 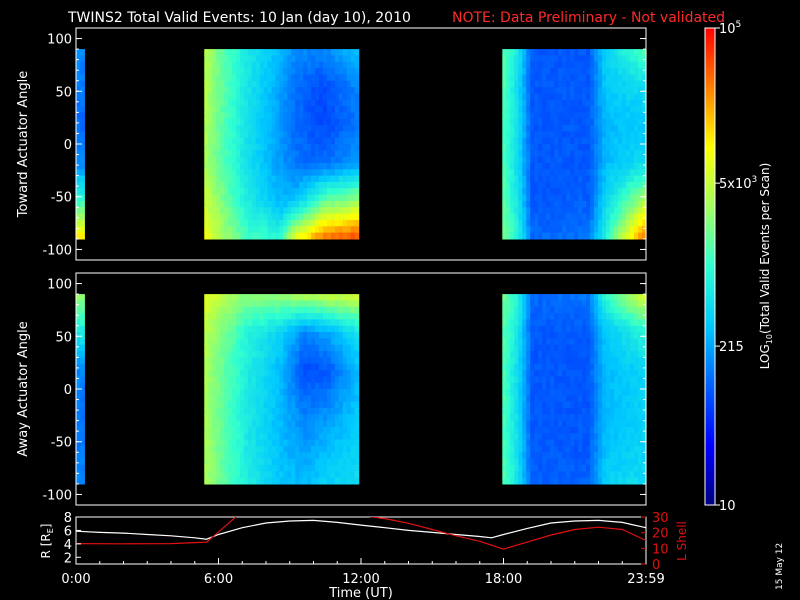 What do you see at coordinates (218, 579) in the screenshot?
I see `x-tick-label: 6:00` at bounding box center [218, 579].